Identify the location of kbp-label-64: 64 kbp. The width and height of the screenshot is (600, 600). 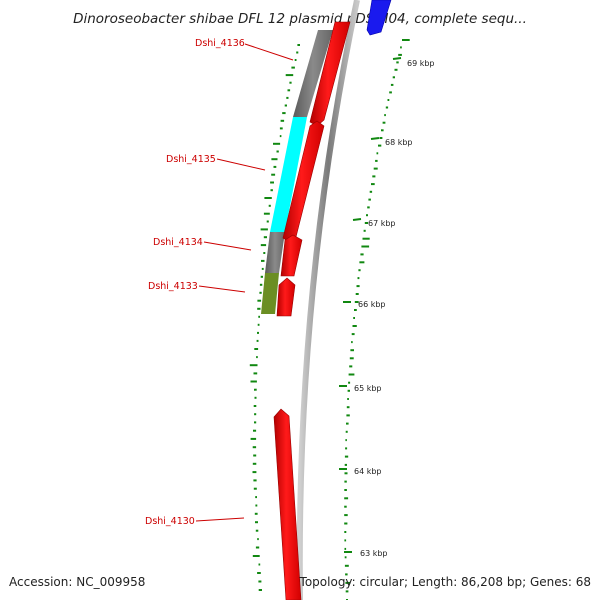
(368, 471).